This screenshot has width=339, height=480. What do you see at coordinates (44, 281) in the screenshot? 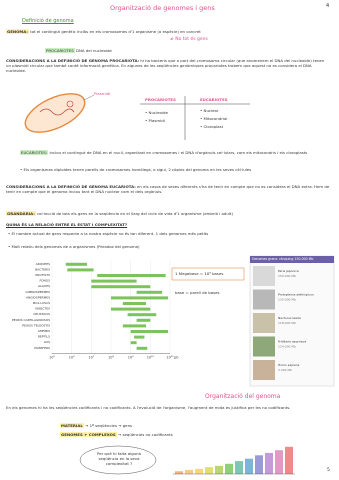
I see `group-label: FONGS` at bounding box center [44, 281].